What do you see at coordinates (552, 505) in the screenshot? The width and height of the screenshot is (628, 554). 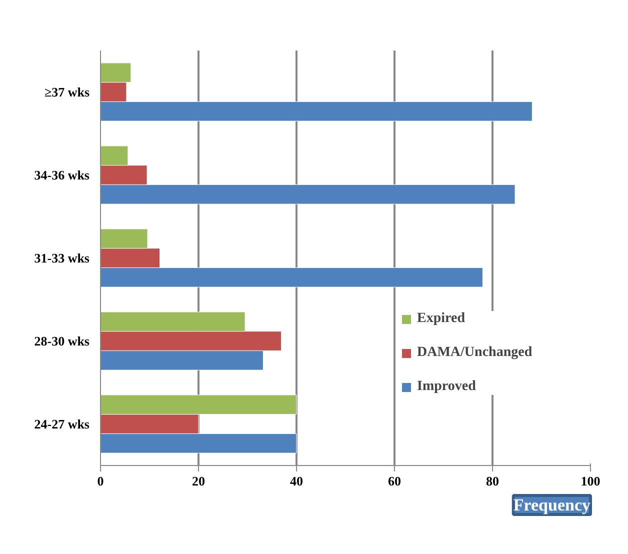 I see `x-axis-title: Frequency` at bounding box center [552, 505].